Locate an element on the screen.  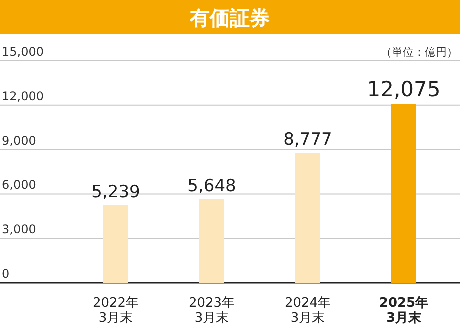
y-tick-label: 3,000 is located at coordinates (19, 229).